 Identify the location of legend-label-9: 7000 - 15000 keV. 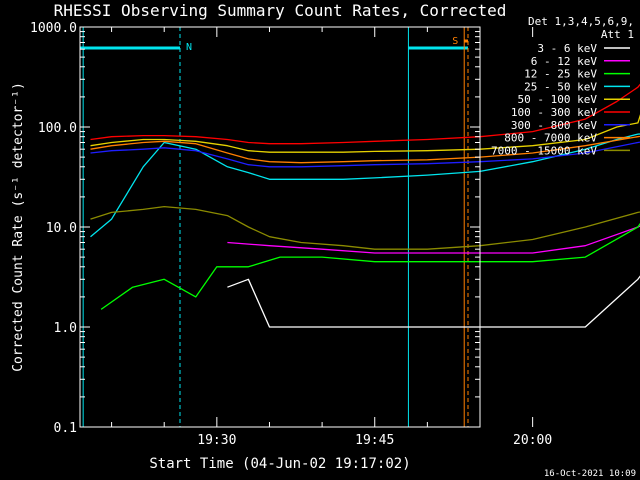
(544, 150).